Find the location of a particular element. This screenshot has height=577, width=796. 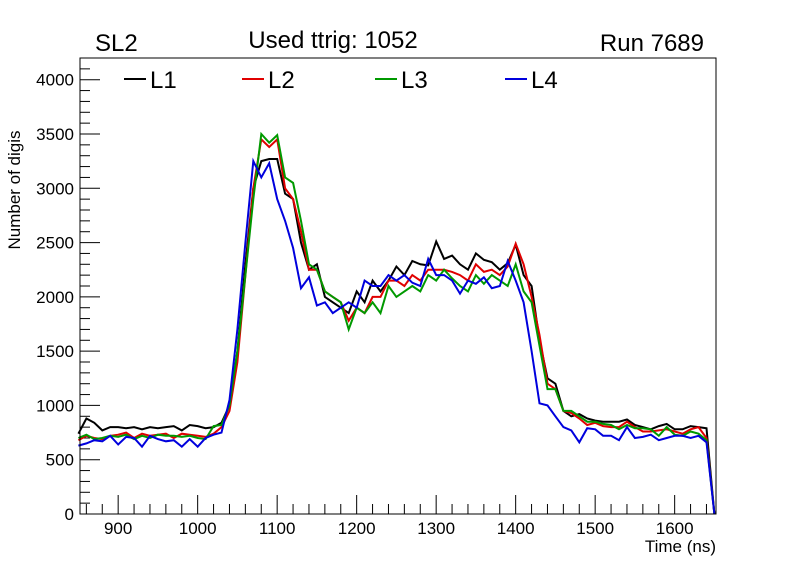

y-tick-label: 0 is located at coordinates (69, 514).